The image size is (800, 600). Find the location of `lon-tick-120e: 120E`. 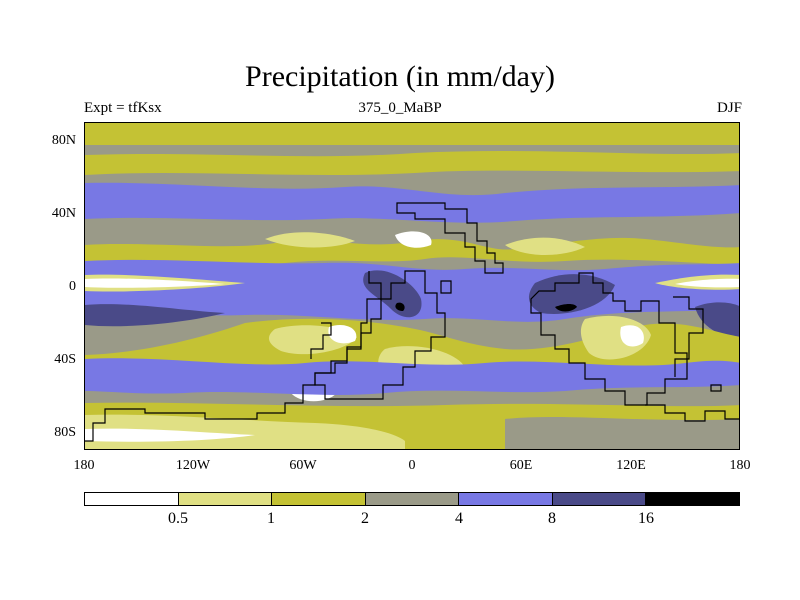

lon-tick-120e: 120E is located at coordinates (631, 465).